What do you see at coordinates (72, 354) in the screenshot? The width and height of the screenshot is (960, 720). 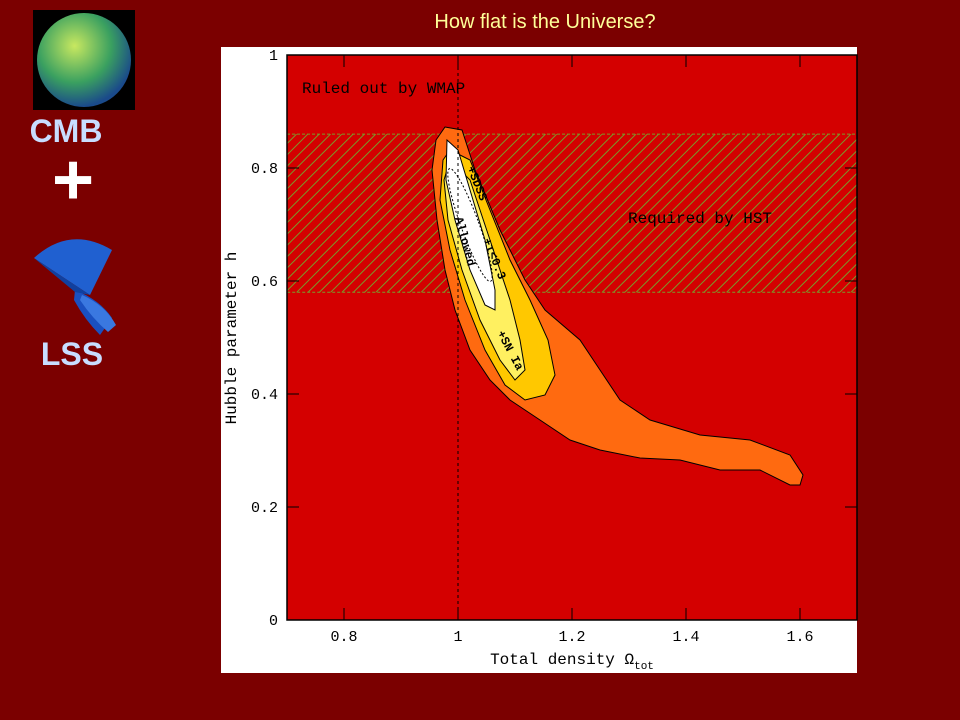 I see `lss-label: LSS` at bounding box center [72, 354].